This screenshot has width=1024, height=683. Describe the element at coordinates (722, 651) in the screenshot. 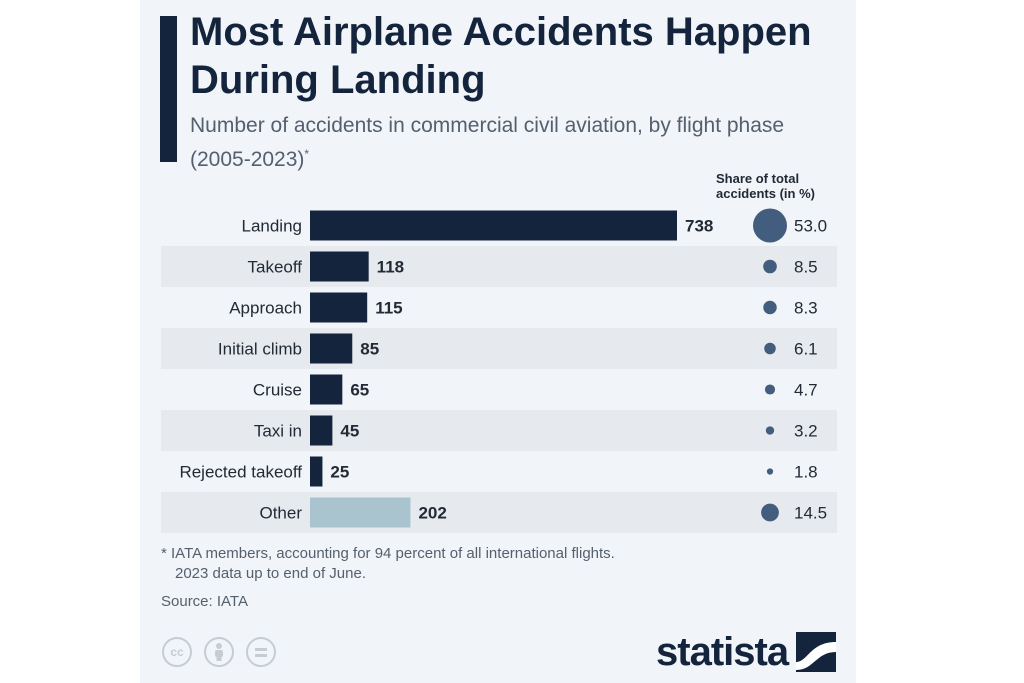

I see `logo-text: statista` at that location.